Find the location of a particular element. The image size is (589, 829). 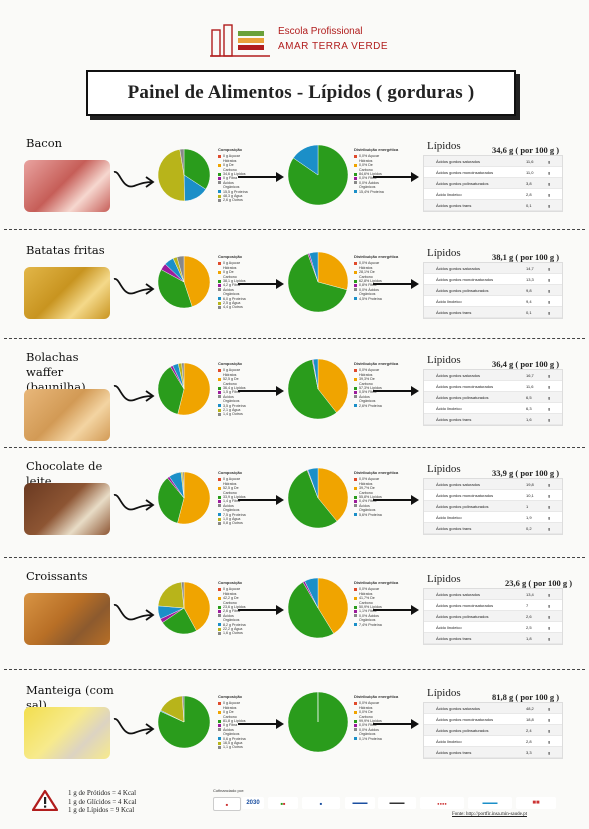

legend-text: 39,3% De is located at coordinates (367, 379).